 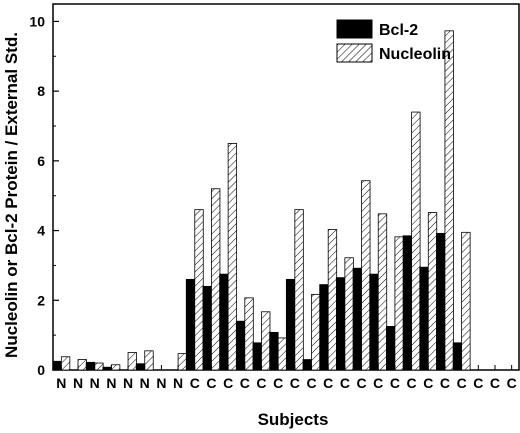 I want to click on legend-swatch-bcl2, so click(x=354, y=29).